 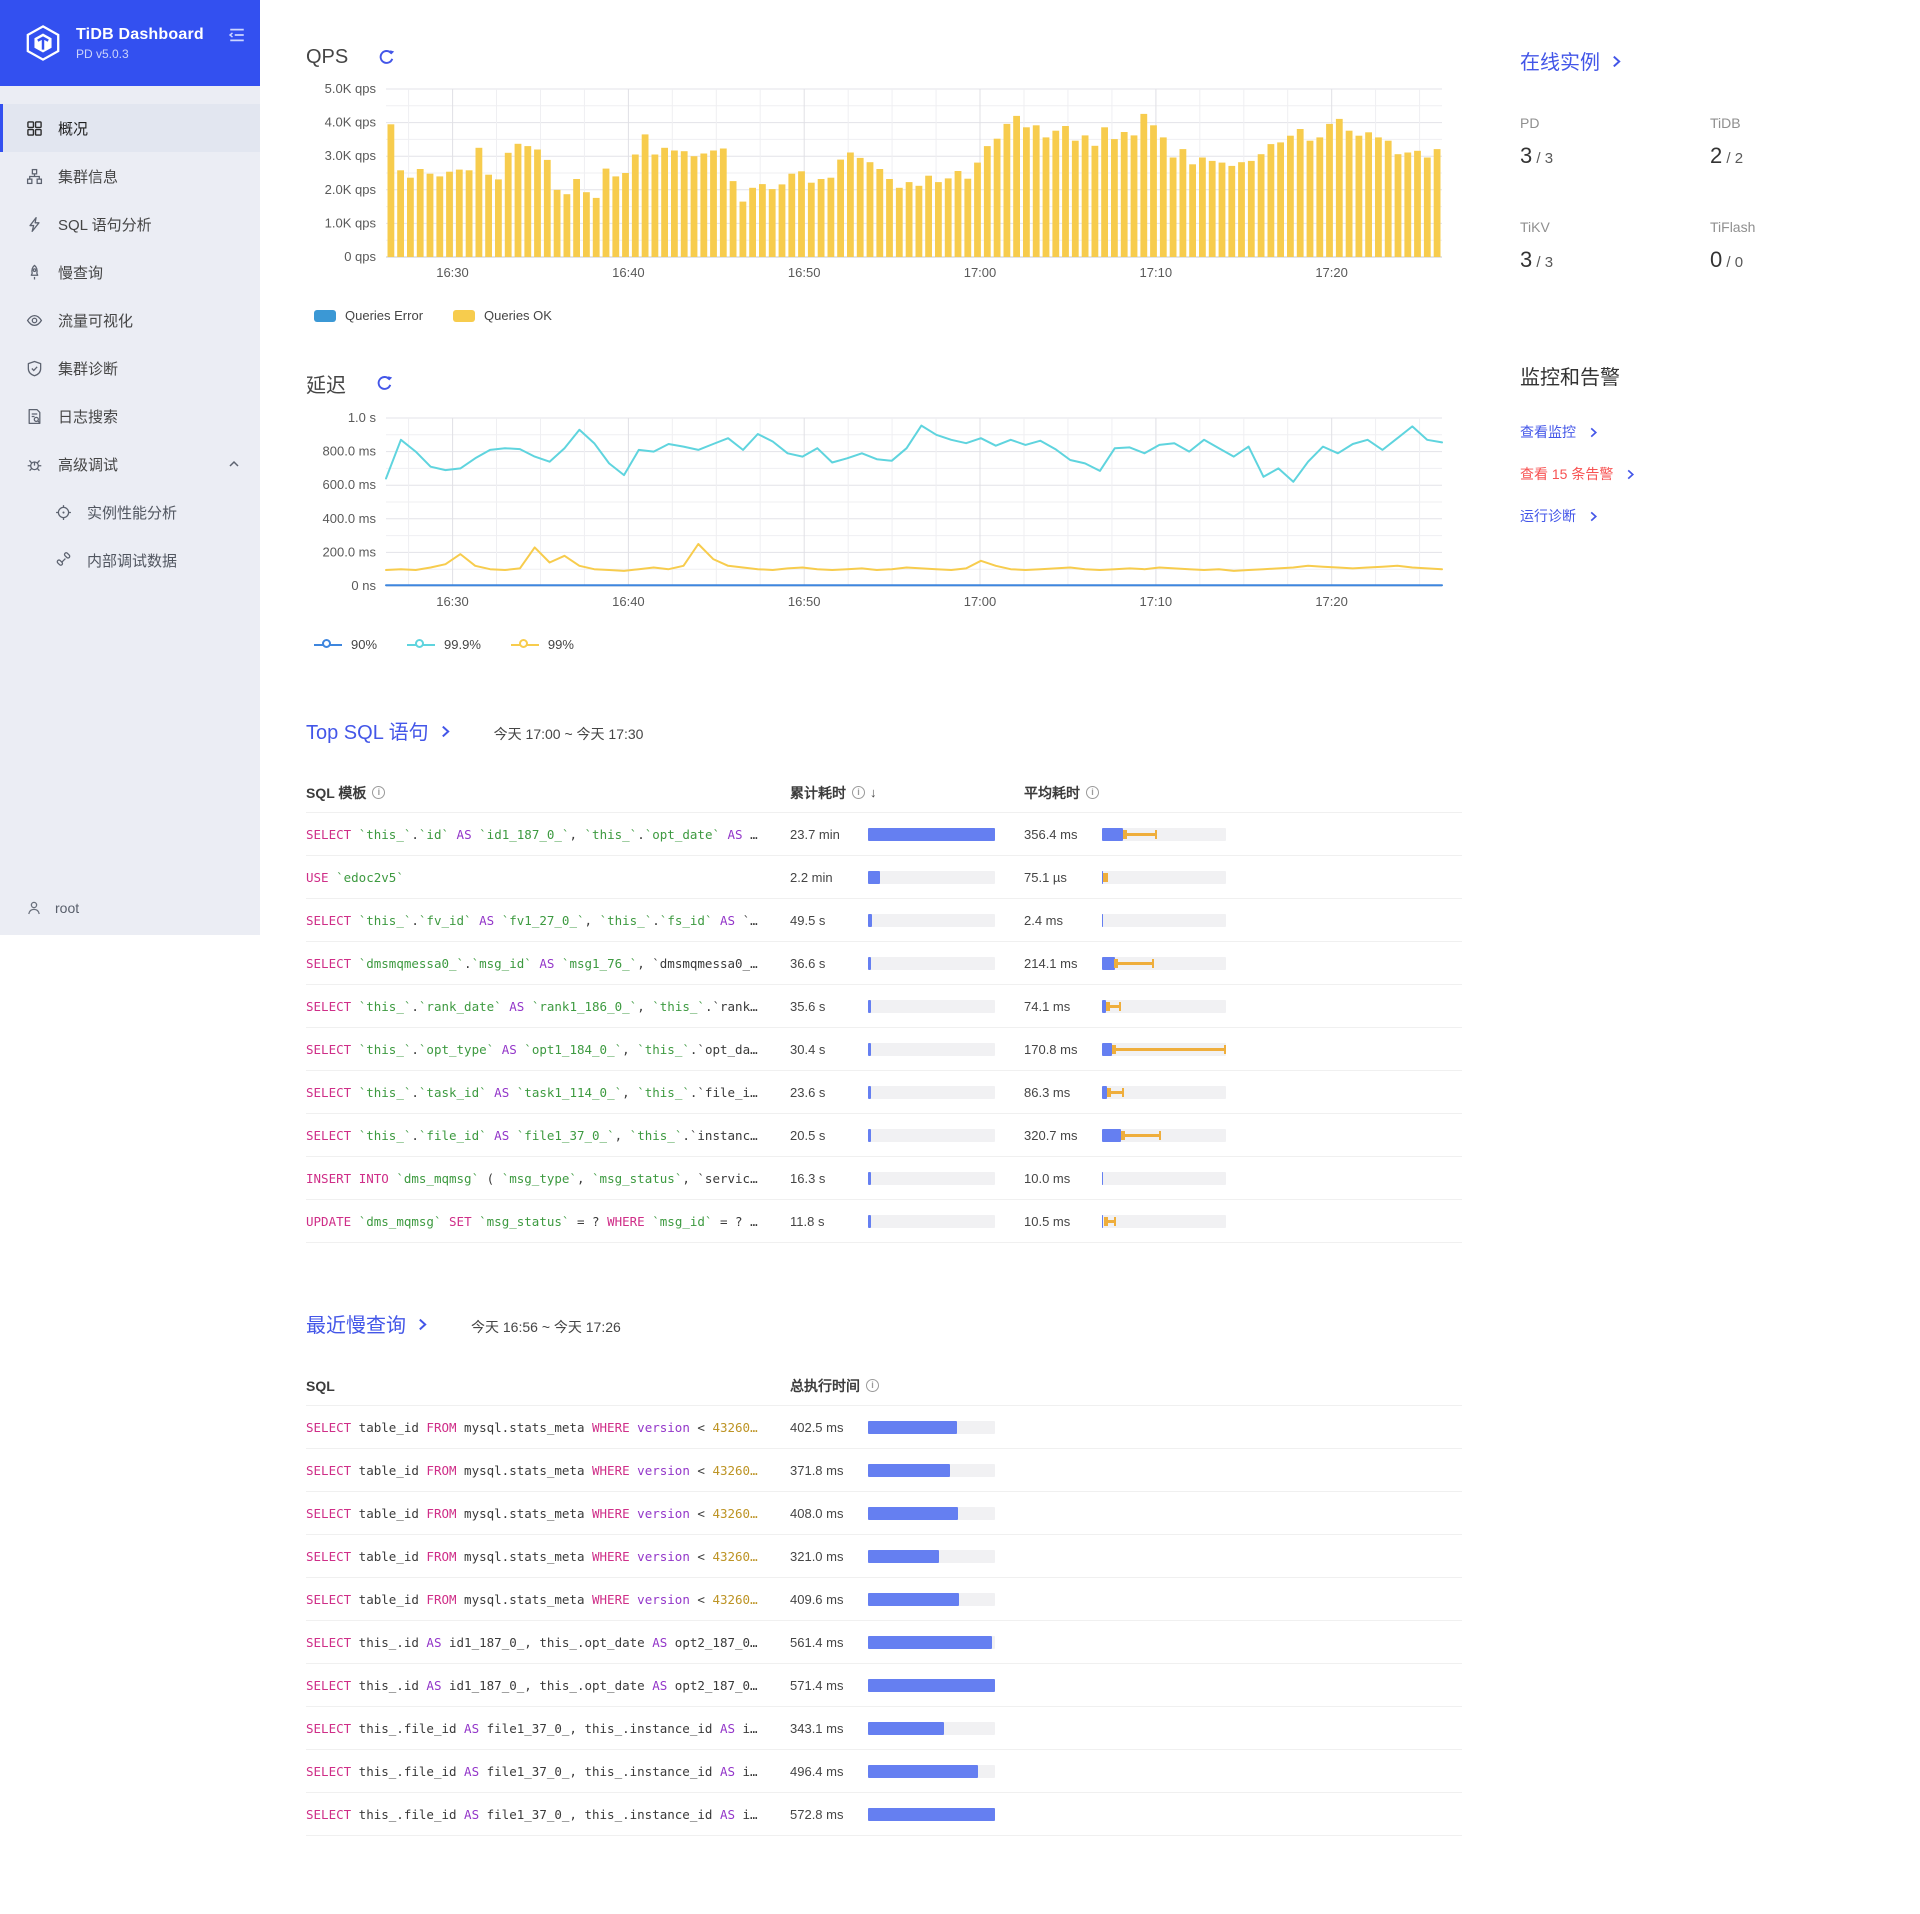 I want to click on sidebar-item-log-search: 日志搜索, so click(x=130, y=416).